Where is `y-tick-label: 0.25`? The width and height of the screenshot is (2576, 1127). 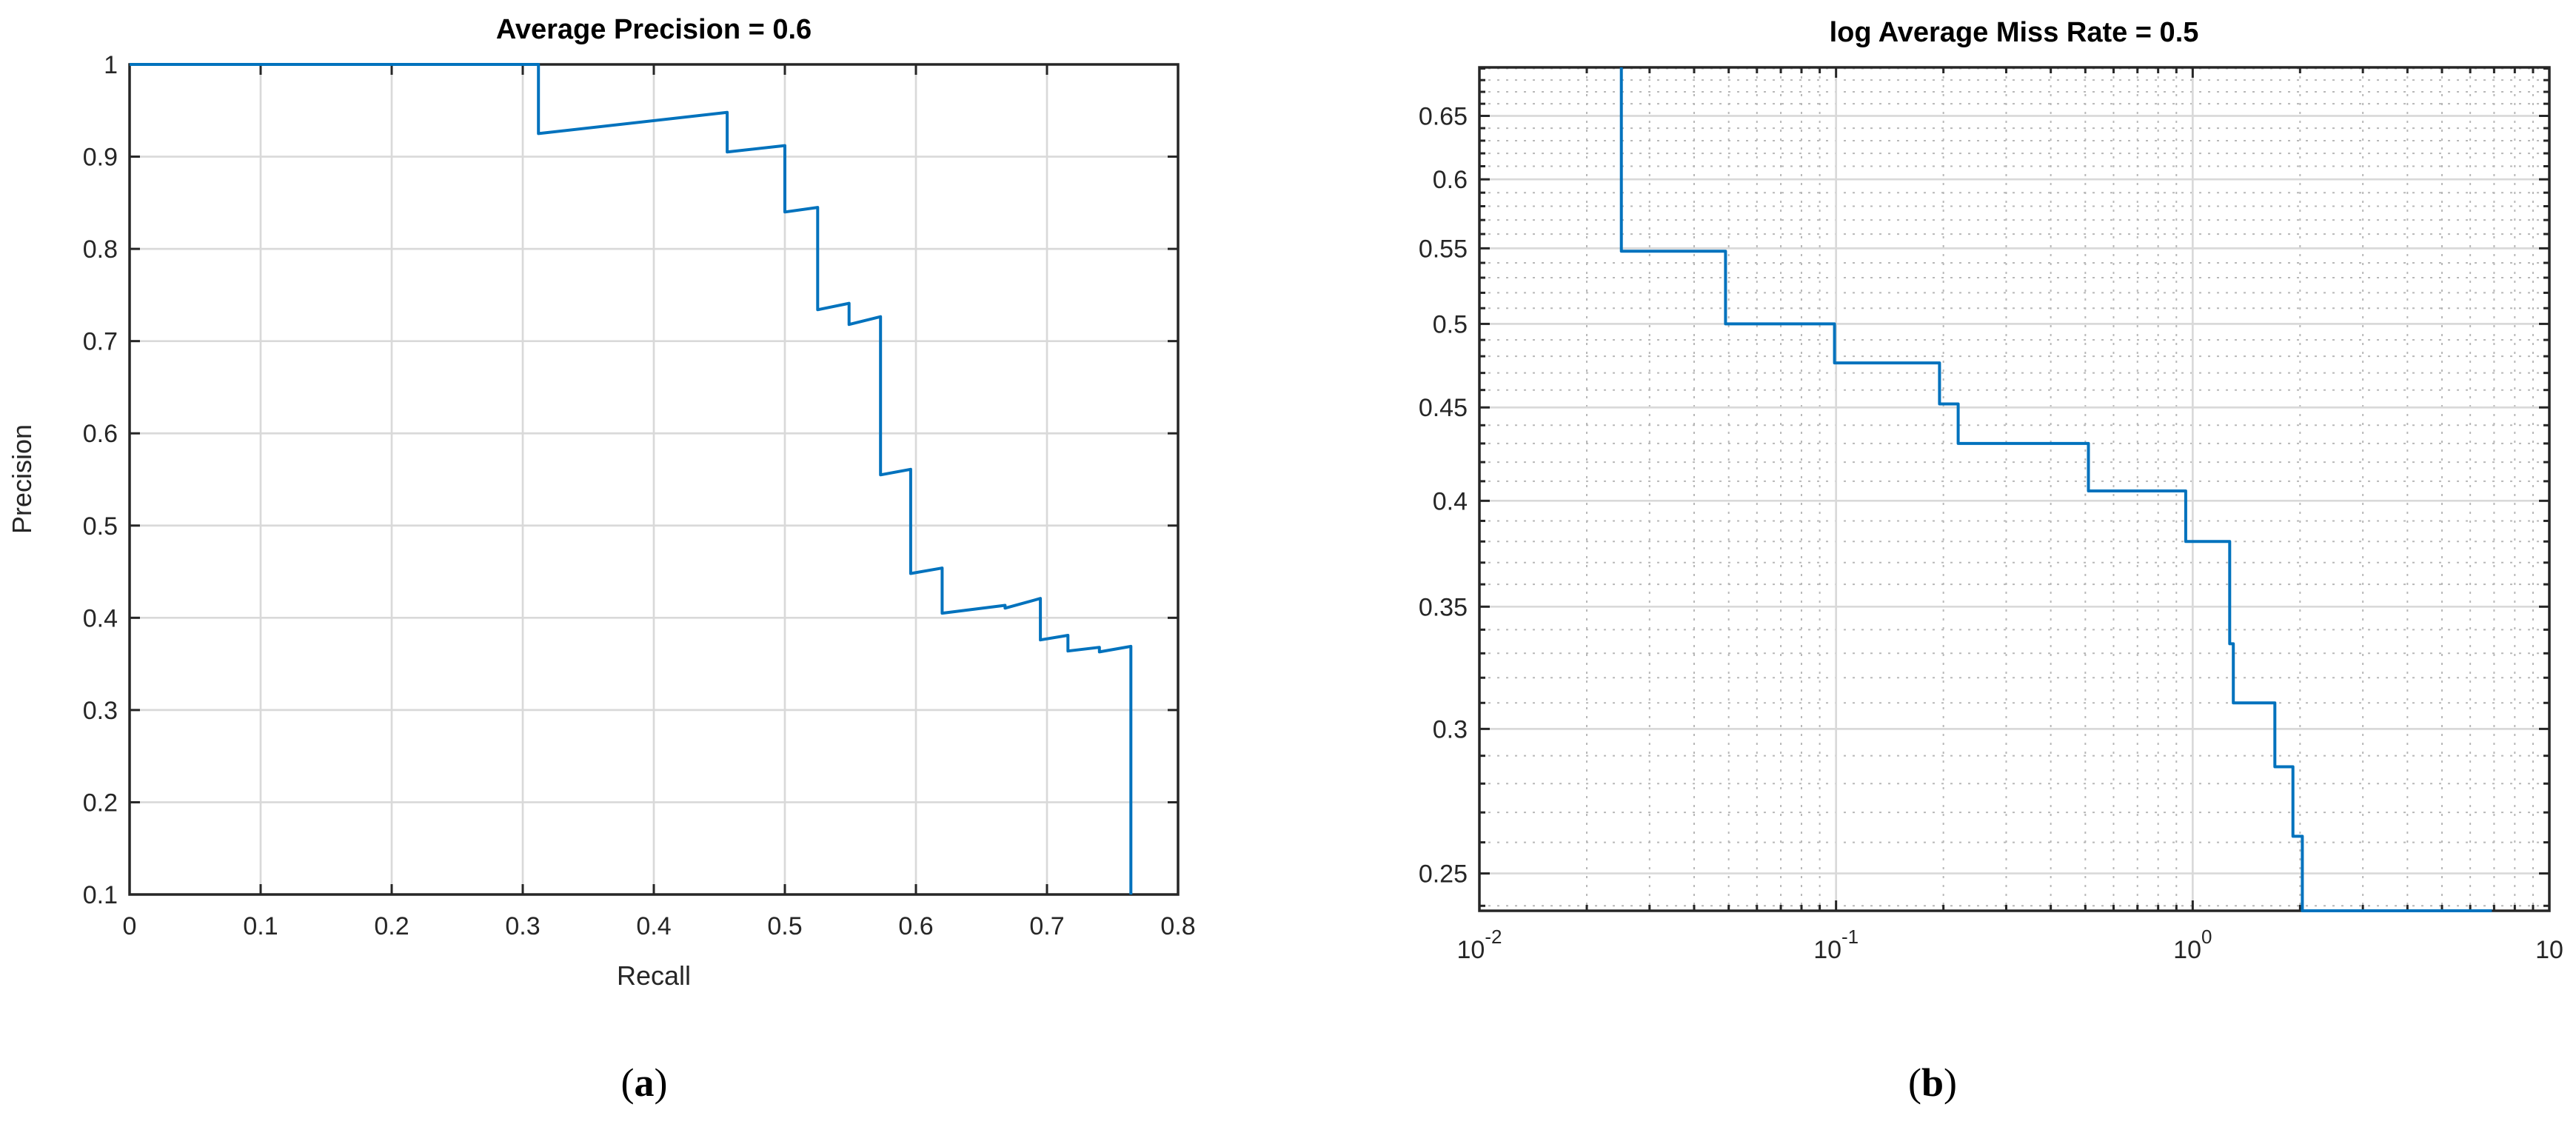
y-tick-label: 0.25 is located at coordinates (1443, 874).